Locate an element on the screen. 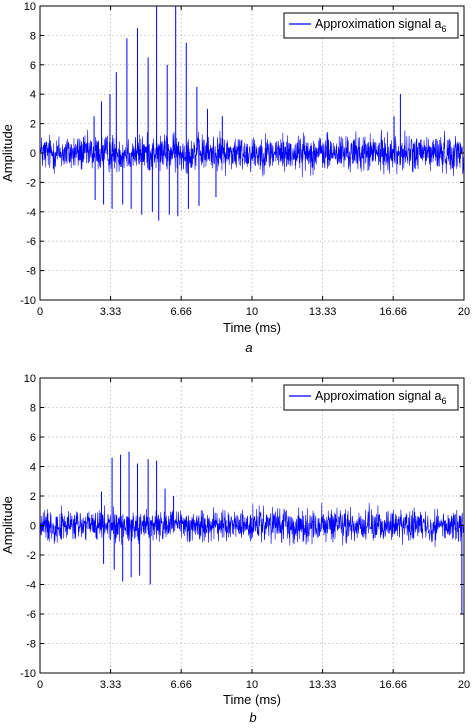 The image size is (474, 728). legend-b: Approximation signal a6 is located at coordinates (371, 397).